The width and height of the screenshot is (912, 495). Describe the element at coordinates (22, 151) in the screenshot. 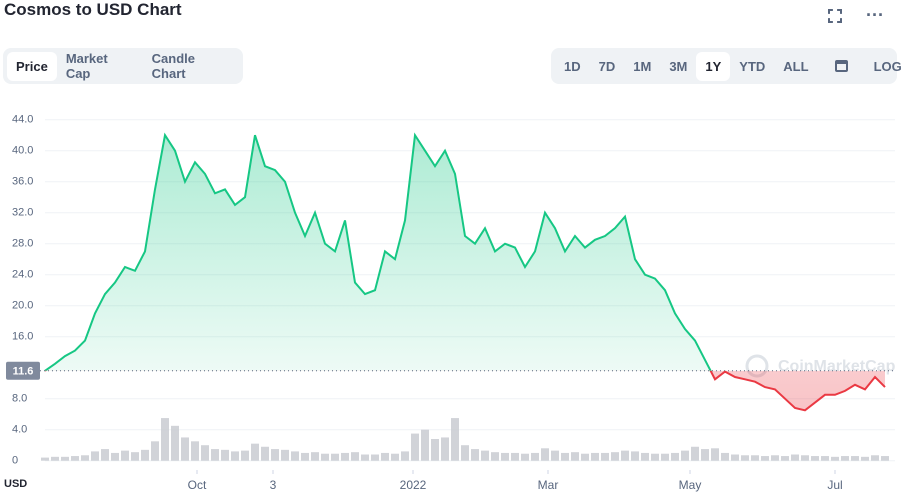

I see `y-tick-label: 40.0` at that location.